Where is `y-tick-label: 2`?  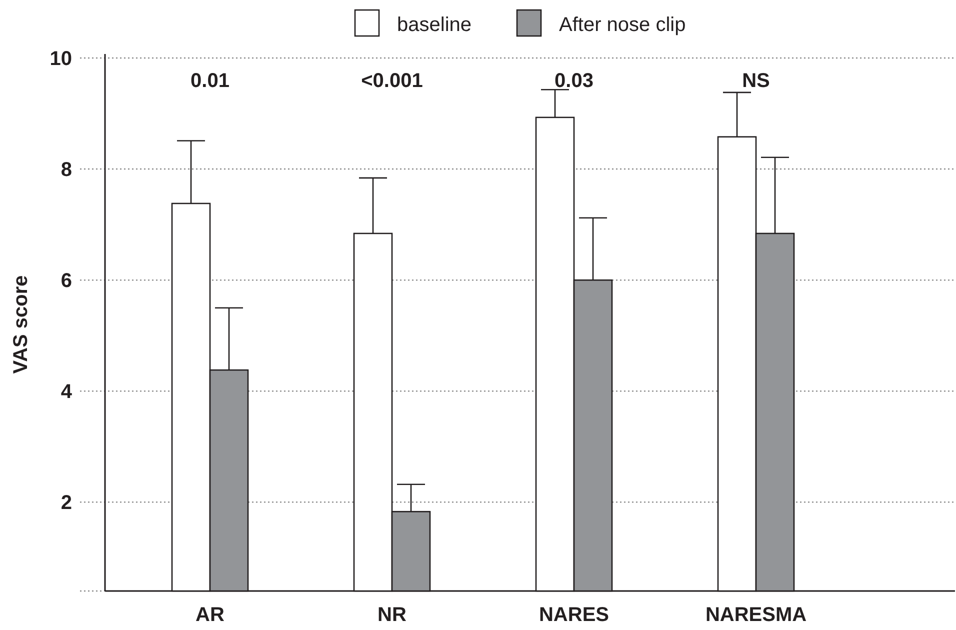 y-tick-label: 2 is located at coordinates (66, 503).